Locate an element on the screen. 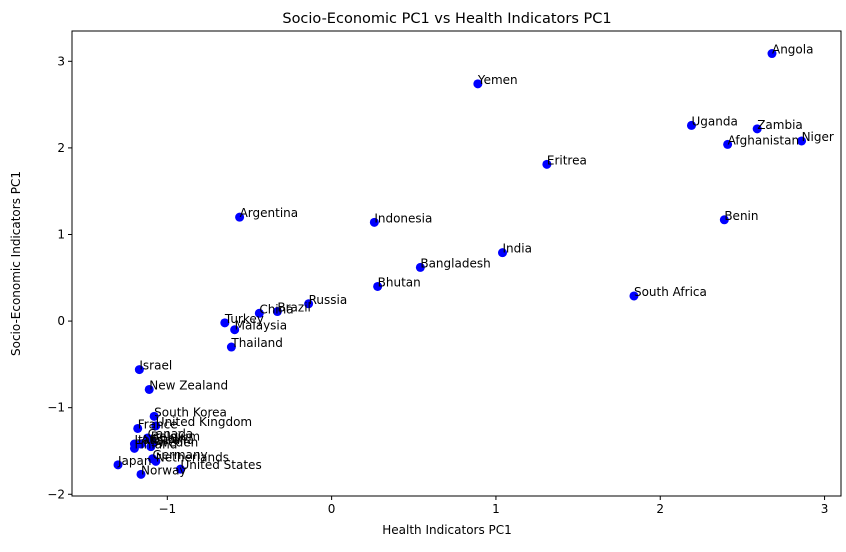 Image resolution: width=846 pixels, height=552 pixels. point-label: Germany is located at coordinates (180, 455).